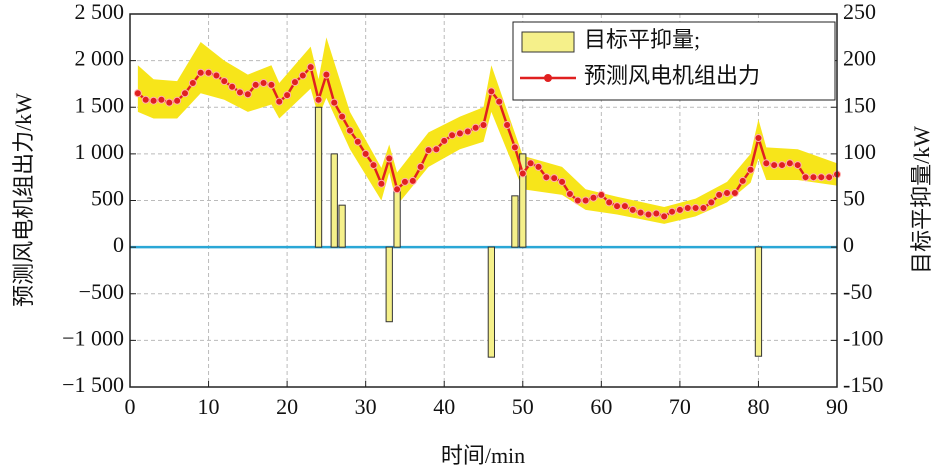  I want to click on y2-tick-label: -50, so click(857, 291).